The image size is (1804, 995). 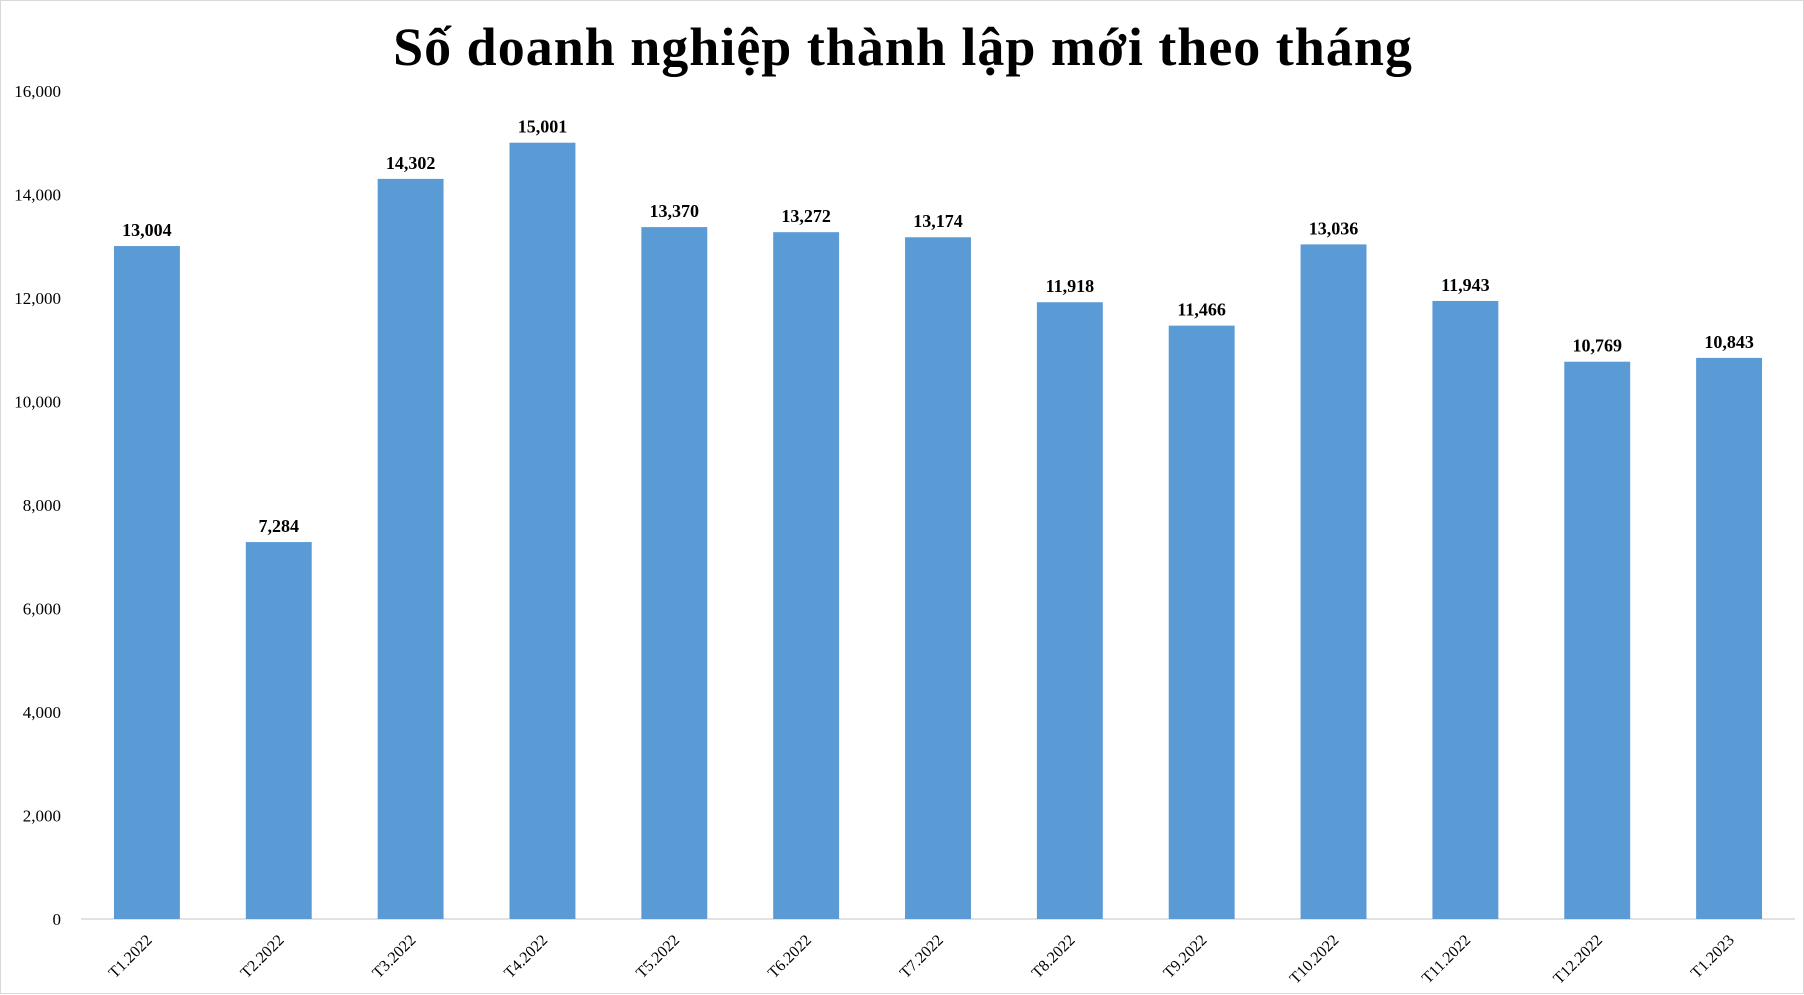 I want to click on x-tick-label: T11.2022, so click(x=1446, y=959).